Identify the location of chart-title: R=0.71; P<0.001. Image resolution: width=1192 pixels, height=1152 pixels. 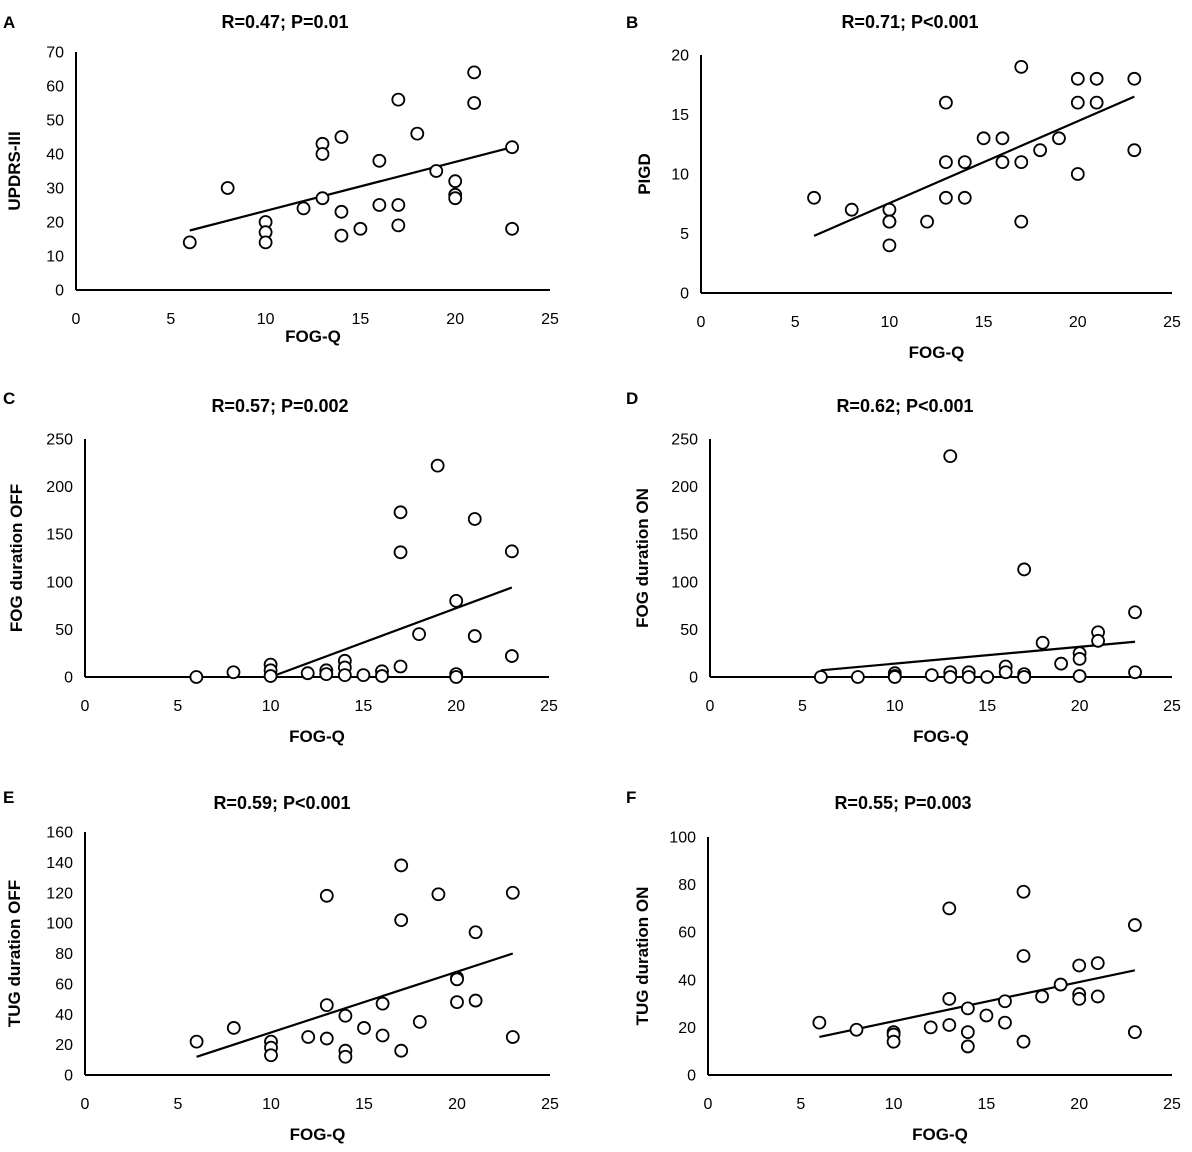
(909, 22).